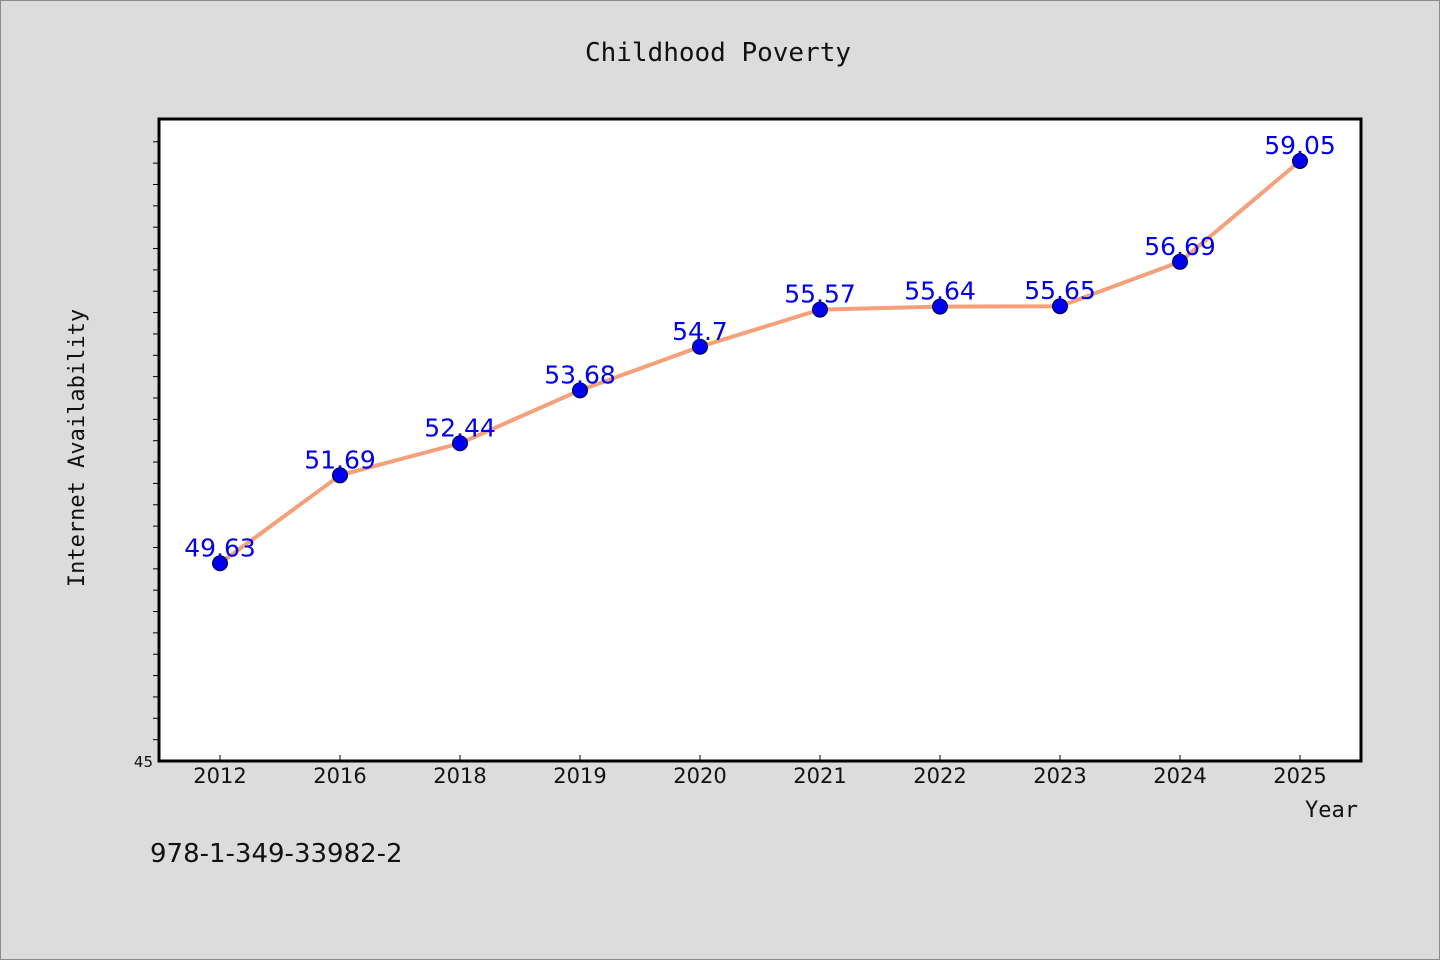 Image resolution: width=1440 pixels, height=960 pixels. Describe the element at coordinates (580, 374) in the screenshot. I see `data-label: 53.68` at that location.